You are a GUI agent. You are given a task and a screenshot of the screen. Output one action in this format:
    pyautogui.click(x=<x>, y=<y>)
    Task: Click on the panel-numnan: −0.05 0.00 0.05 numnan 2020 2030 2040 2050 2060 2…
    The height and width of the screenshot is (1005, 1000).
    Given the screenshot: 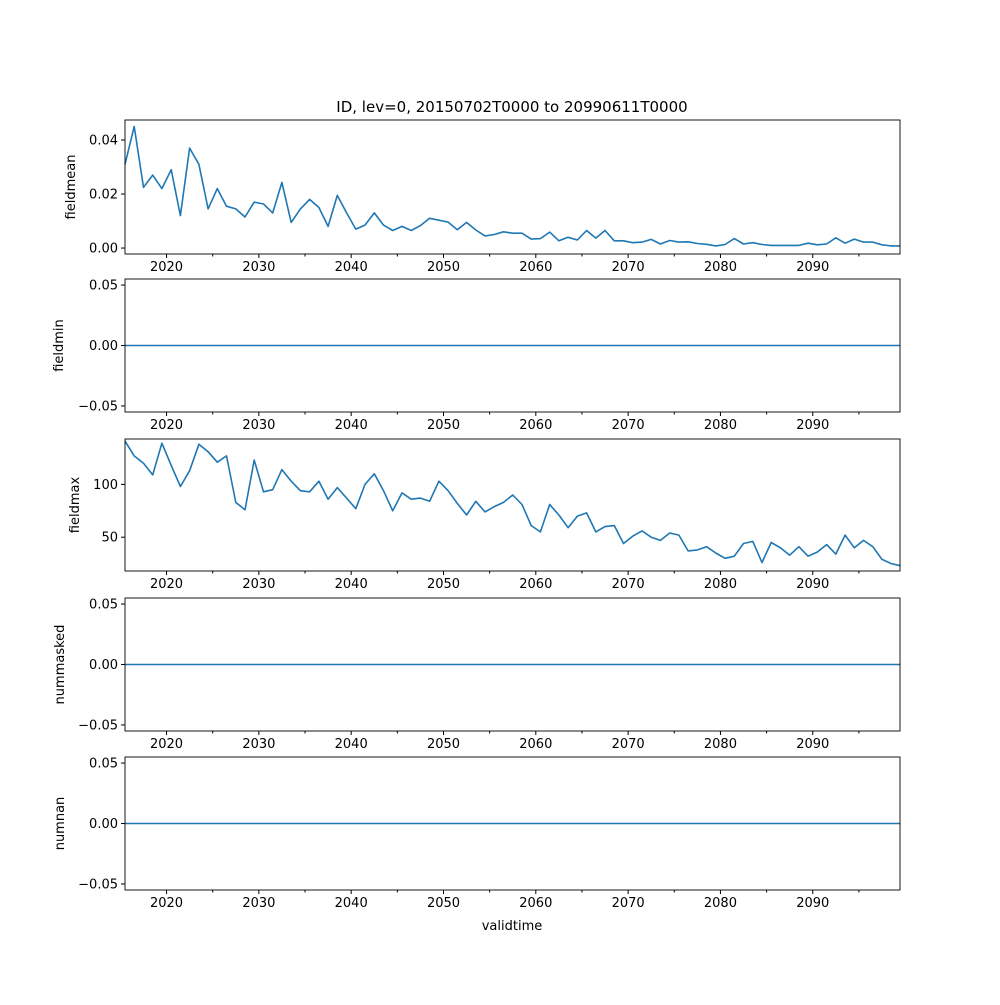 What is the action you would take?
    pyautogui.click(x=477, y=834)
    